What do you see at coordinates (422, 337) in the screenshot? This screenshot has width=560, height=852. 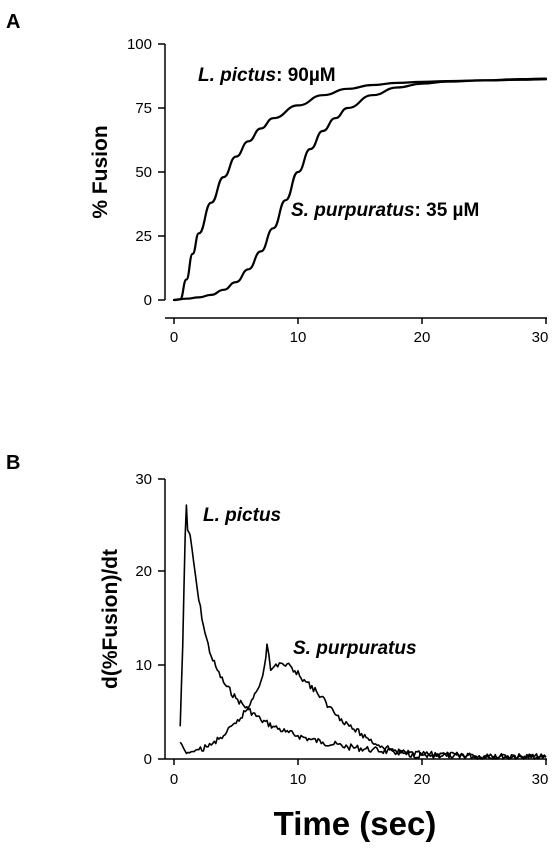 I see `panel-a-xtick-label: 20` at bounding box center [422, 337].